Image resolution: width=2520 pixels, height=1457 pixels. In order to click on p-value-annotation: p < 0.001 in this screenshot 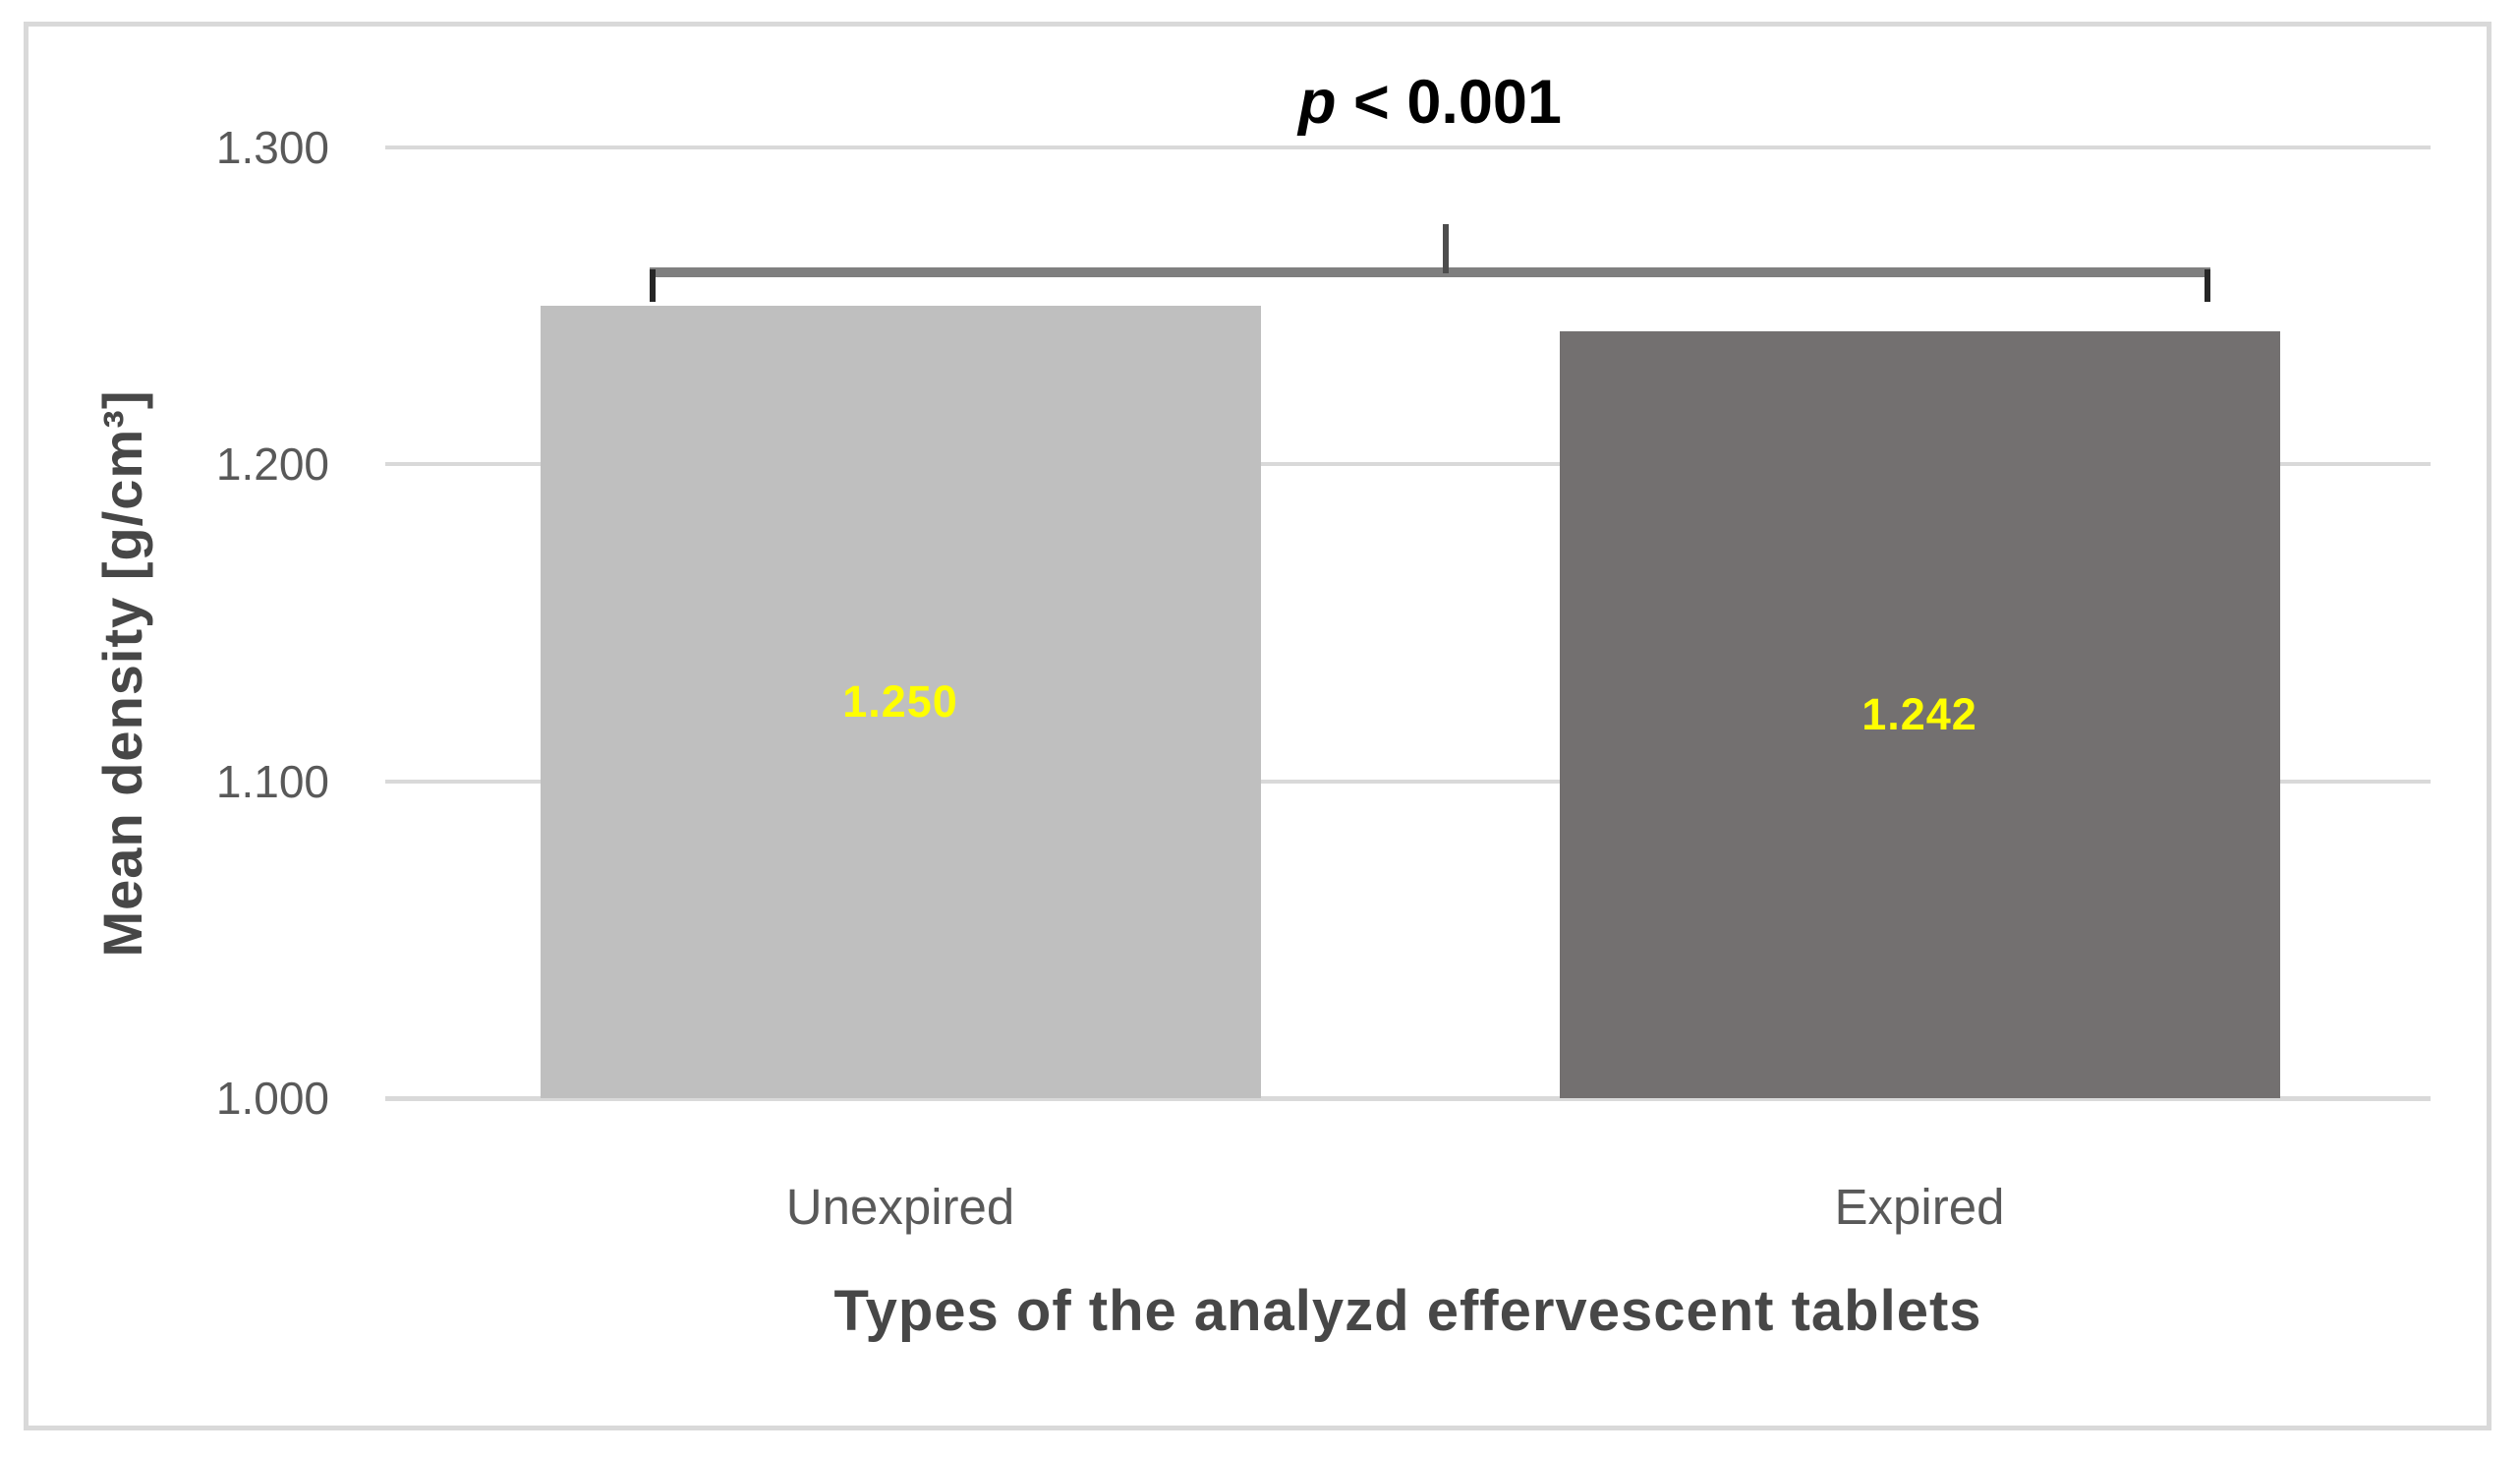, I will do `click(1430, 102)`.